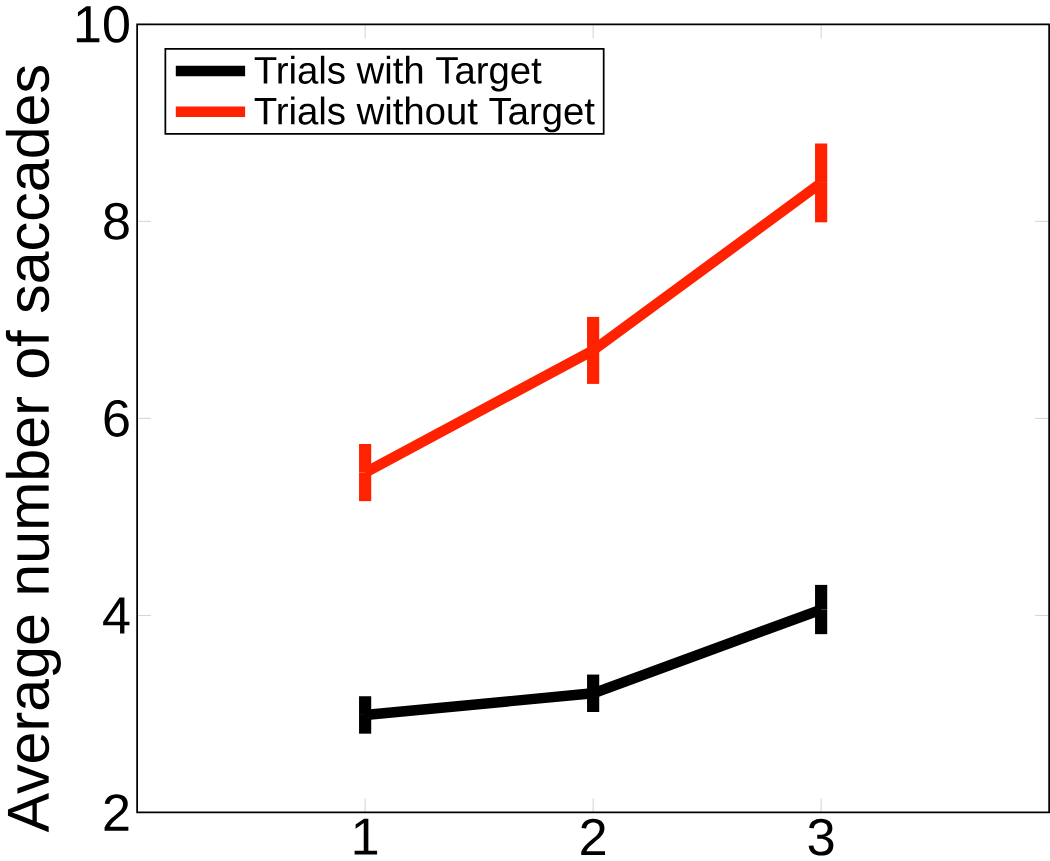  I want to click on y-tick-label: 8, so click(116, 221).